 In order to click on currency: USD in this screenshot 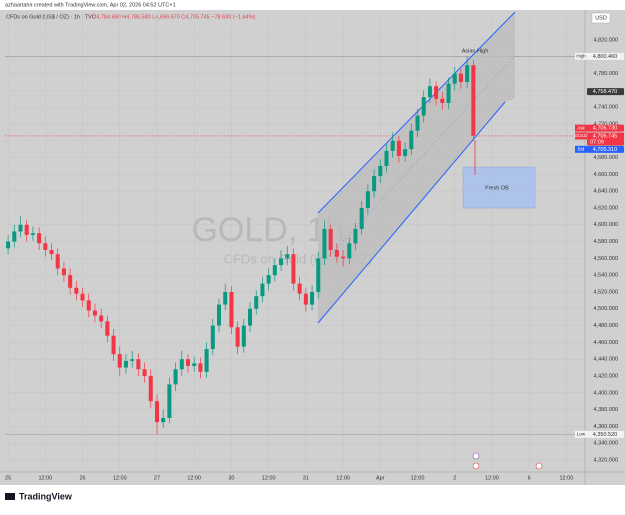, I will do `click(601, 18)`.